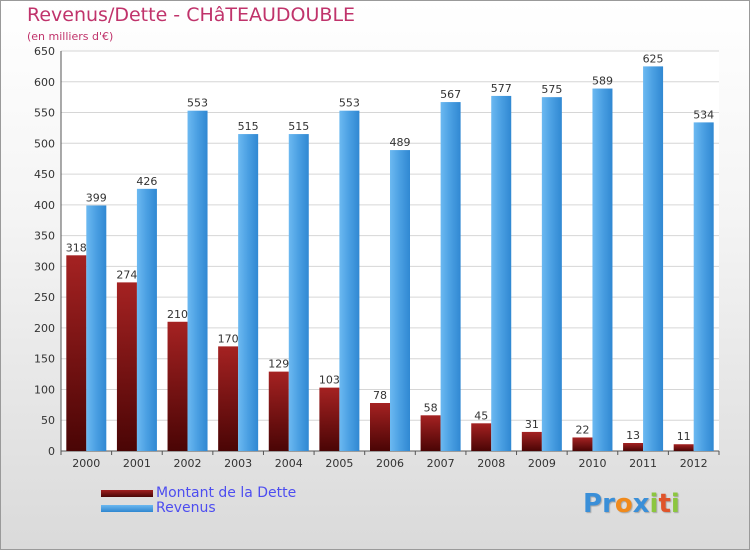 Image resolution: width=750 pixels, height=550 pixels. What do you see at coordinates (127, 493) in the screenshot?
I see `legend-swatch-dette` at bounding box center [127, 493].